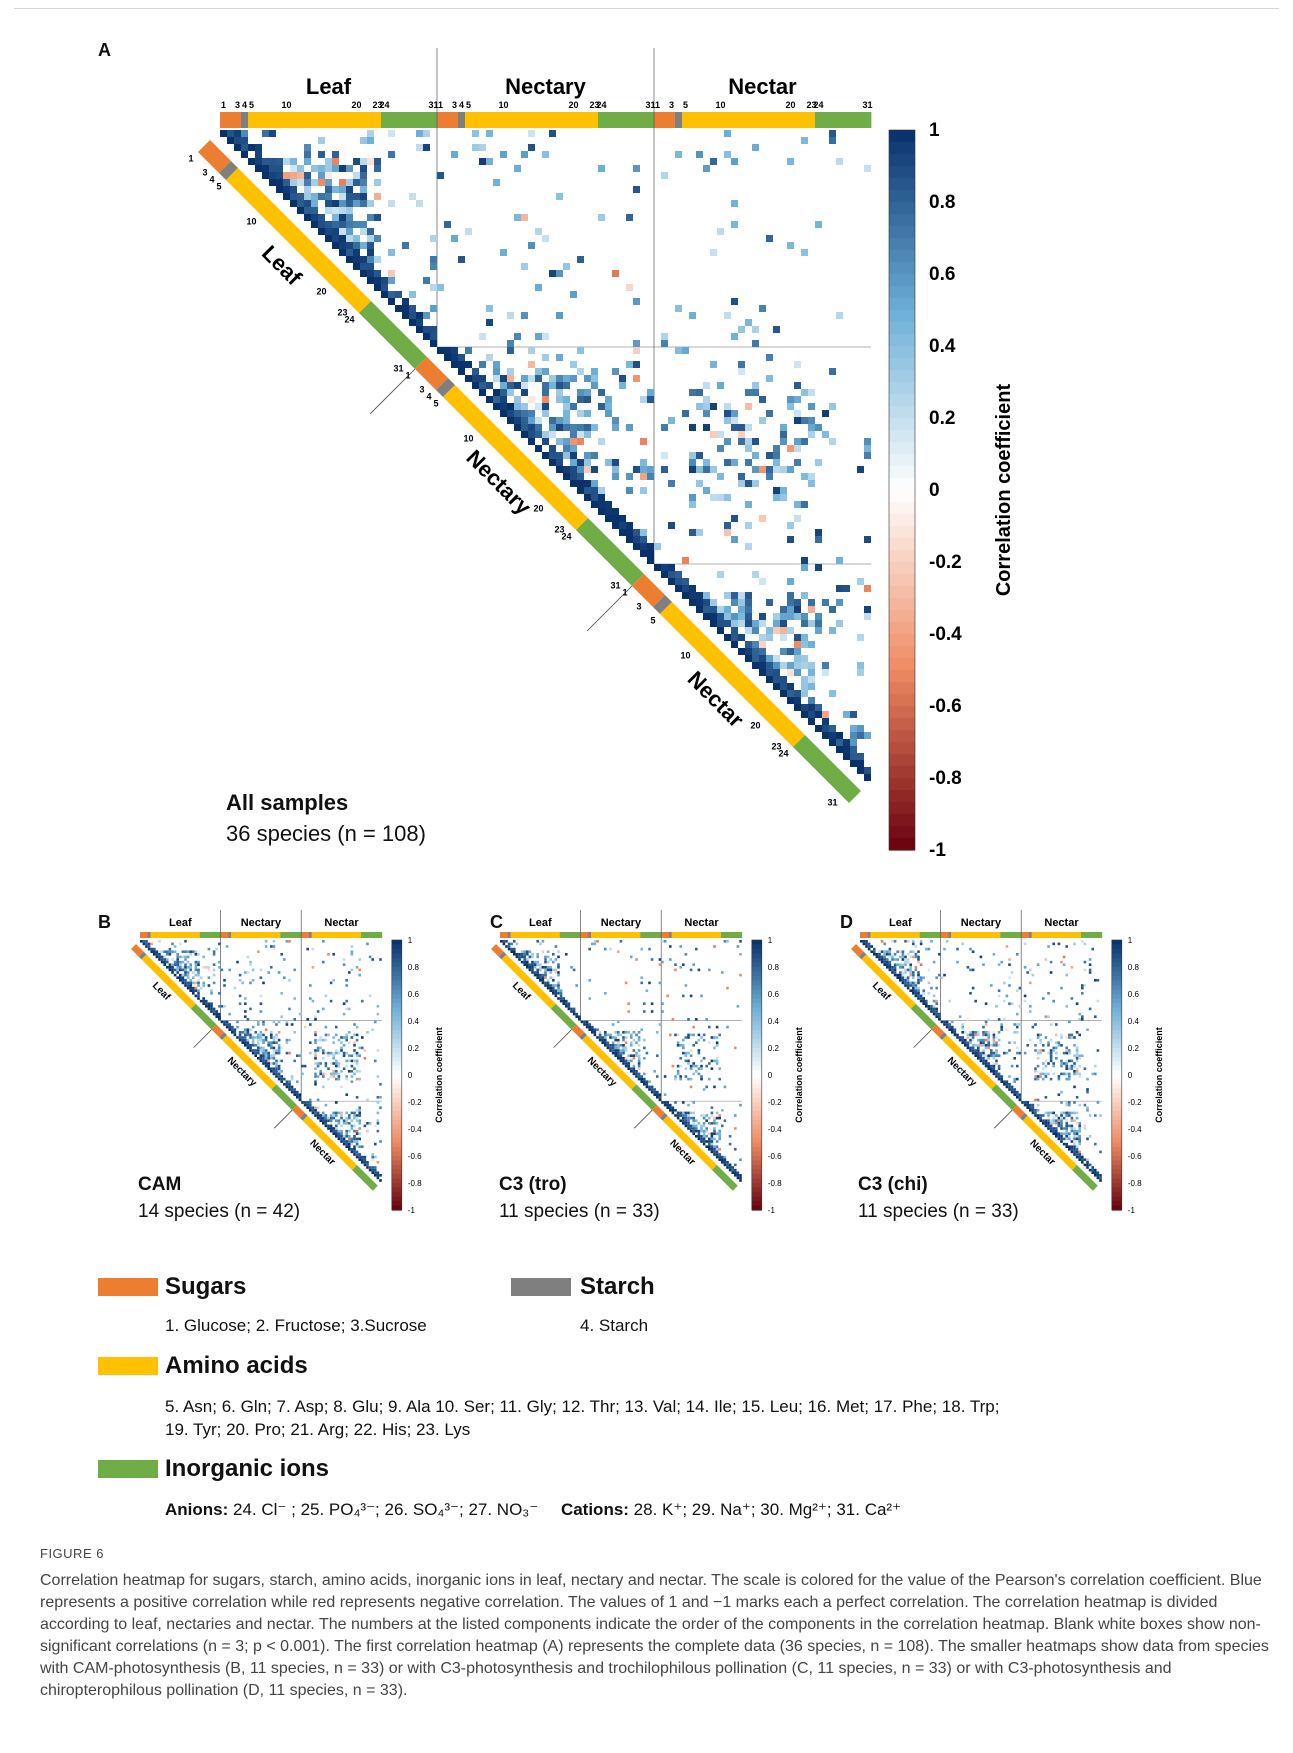 This screenshot has width=1293, height=1753. Describe the element at coordinates (540, 923) in the screenshot. I see `tissue-label-top: Leaf` at that location.